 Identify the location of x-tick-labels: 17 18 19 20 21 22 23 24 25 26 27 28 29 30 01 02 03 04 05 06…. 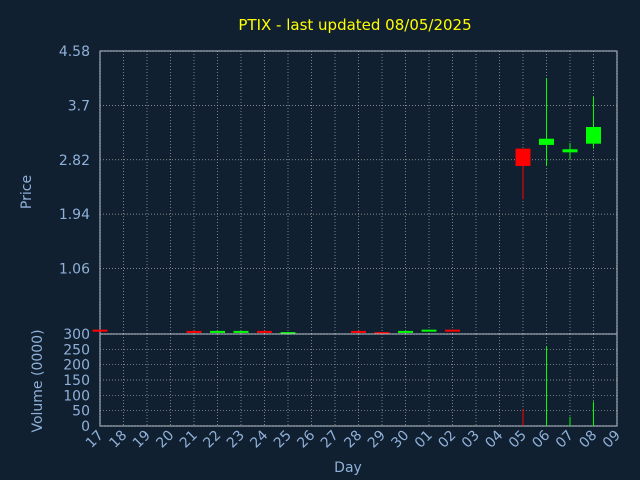
(353, 439).